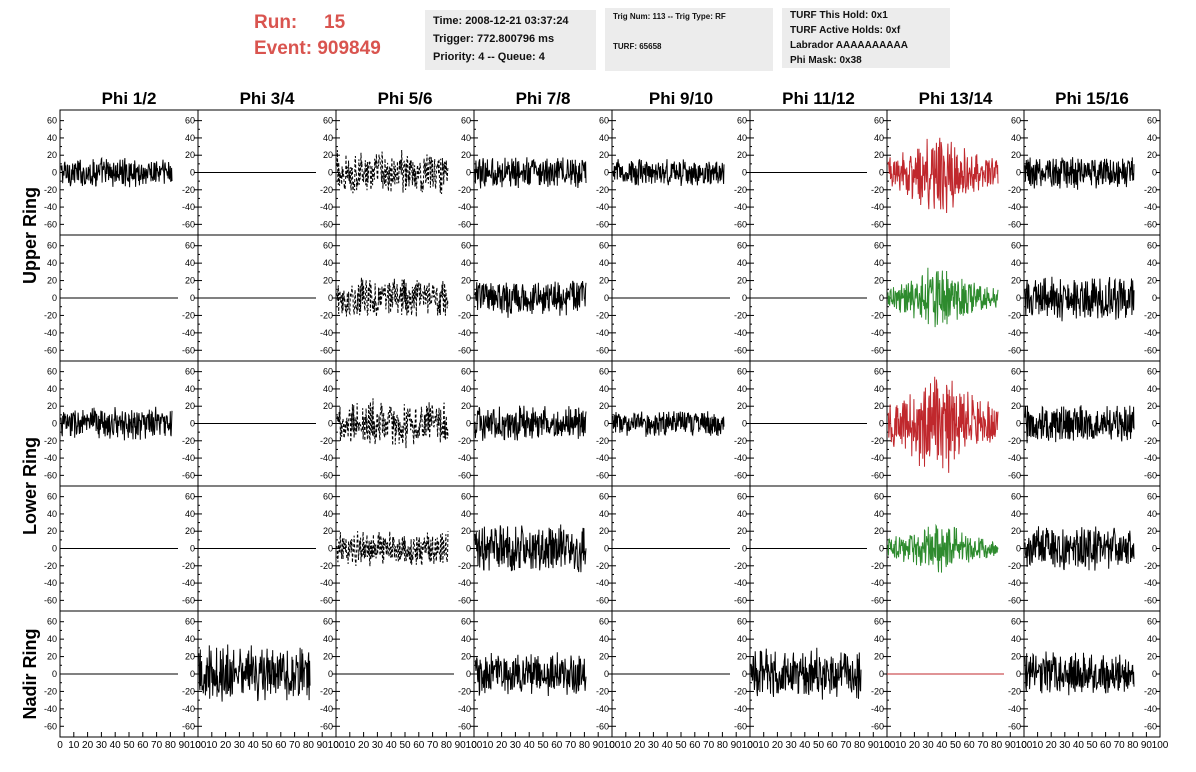  Describe the element at coordinates (845, 30) in the screenshot. I see `turf-active-line: TURF Active Holds: 0xf` at that location.